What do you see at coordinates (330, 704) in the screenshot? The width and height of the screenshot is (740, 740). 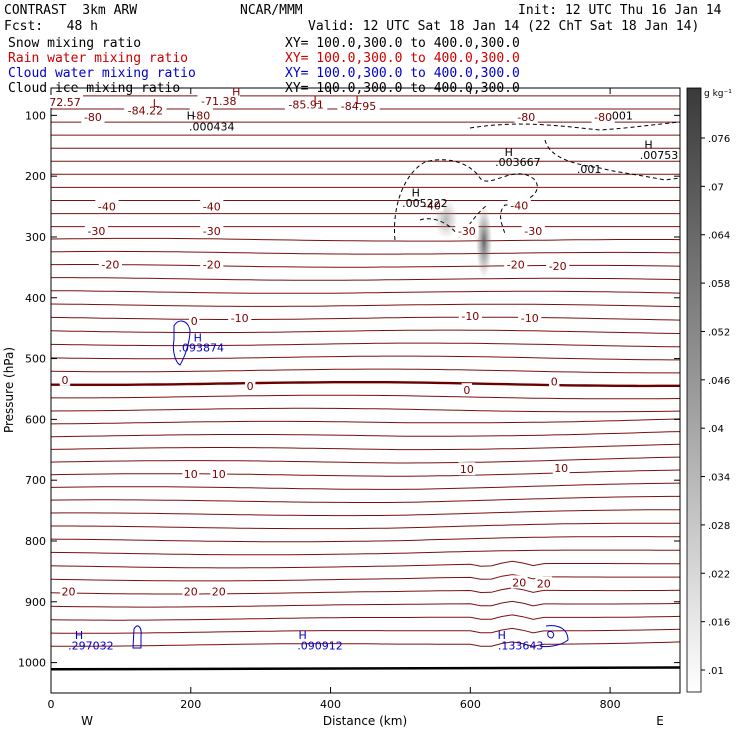 I see `x-tick-label: 400` at bounding box center [330, 704].